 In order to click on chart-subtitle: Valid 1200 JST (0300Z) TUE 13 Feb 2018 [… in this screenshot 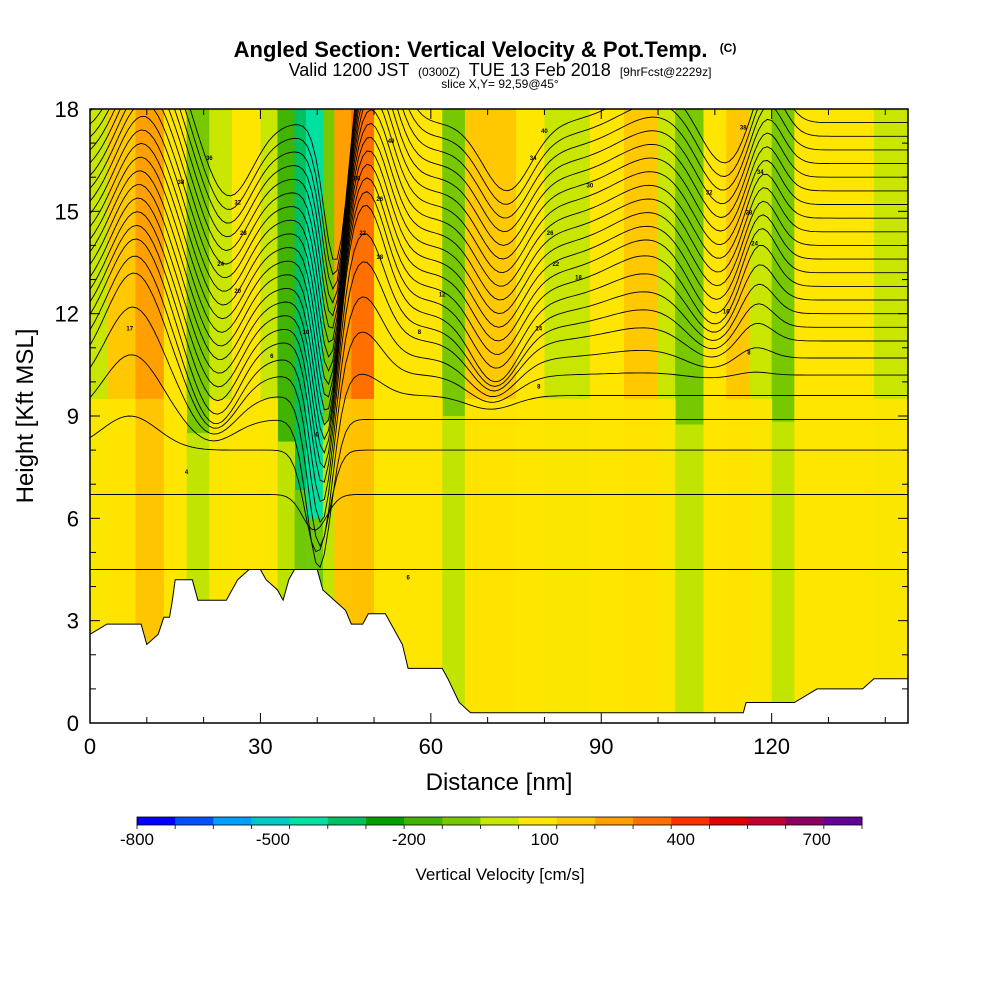, I will do `click(500, 70)`.